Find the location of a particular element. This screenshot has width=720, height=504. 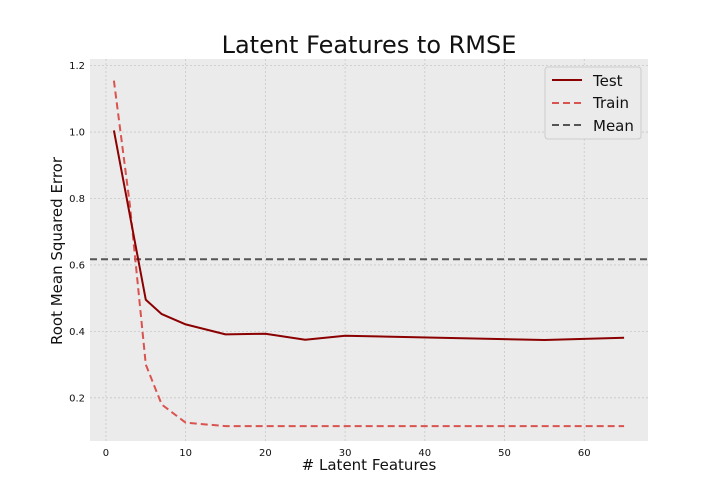

legend-label-test: Test is located at coordinates (607, 81).